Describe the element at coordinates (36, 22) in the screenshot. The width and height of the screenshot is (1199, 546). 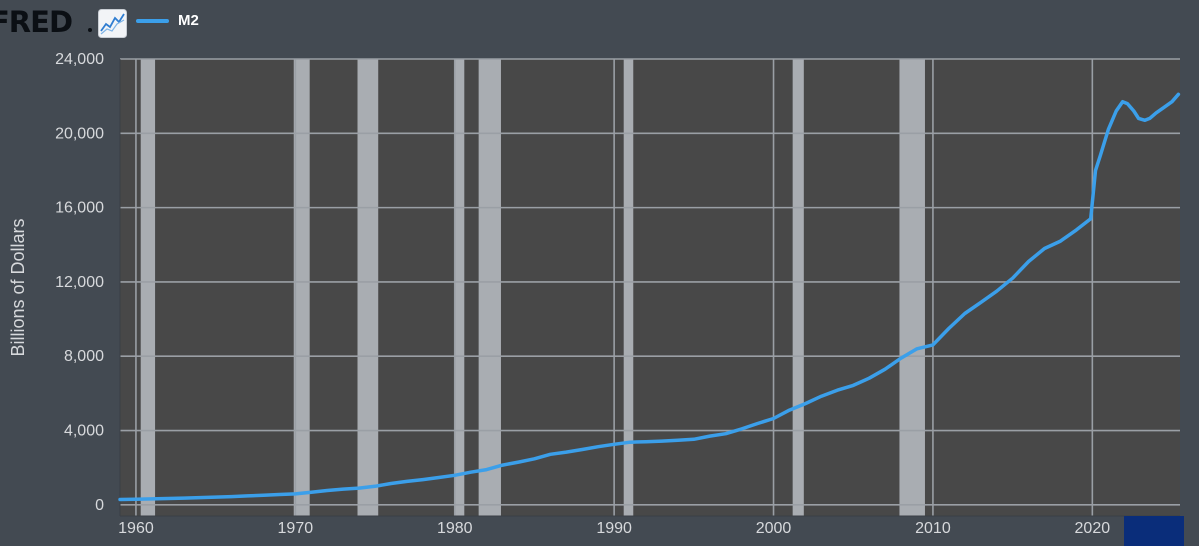
I see `fred-logo: FRED` at that location.